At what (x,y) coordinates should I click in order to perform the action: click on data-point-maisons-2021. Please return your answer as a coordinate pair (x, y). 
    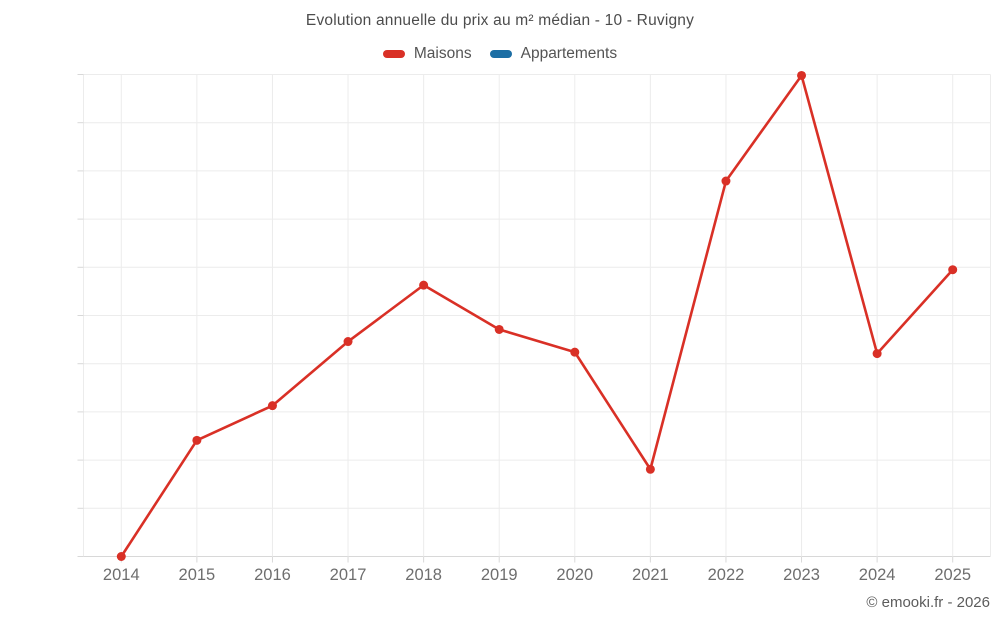
    Looking at the image, I should click on (650, 469).